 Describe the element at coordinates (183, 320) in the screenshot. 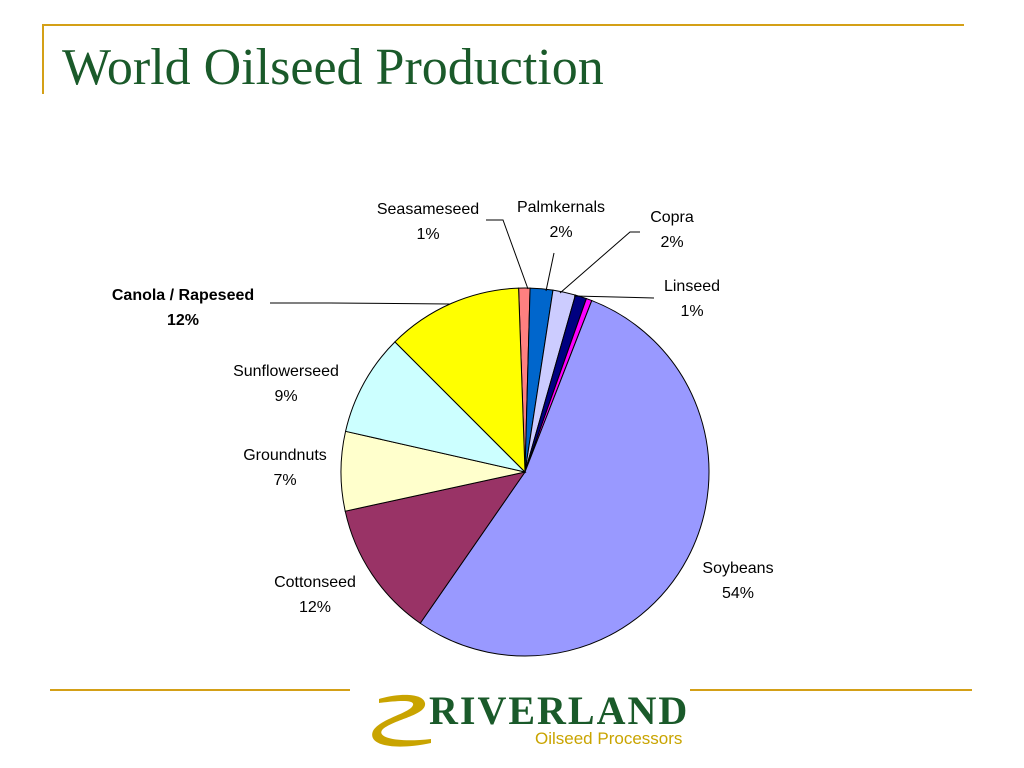

I see `slice-percent-canola-rapeseed: 12%` at that location.